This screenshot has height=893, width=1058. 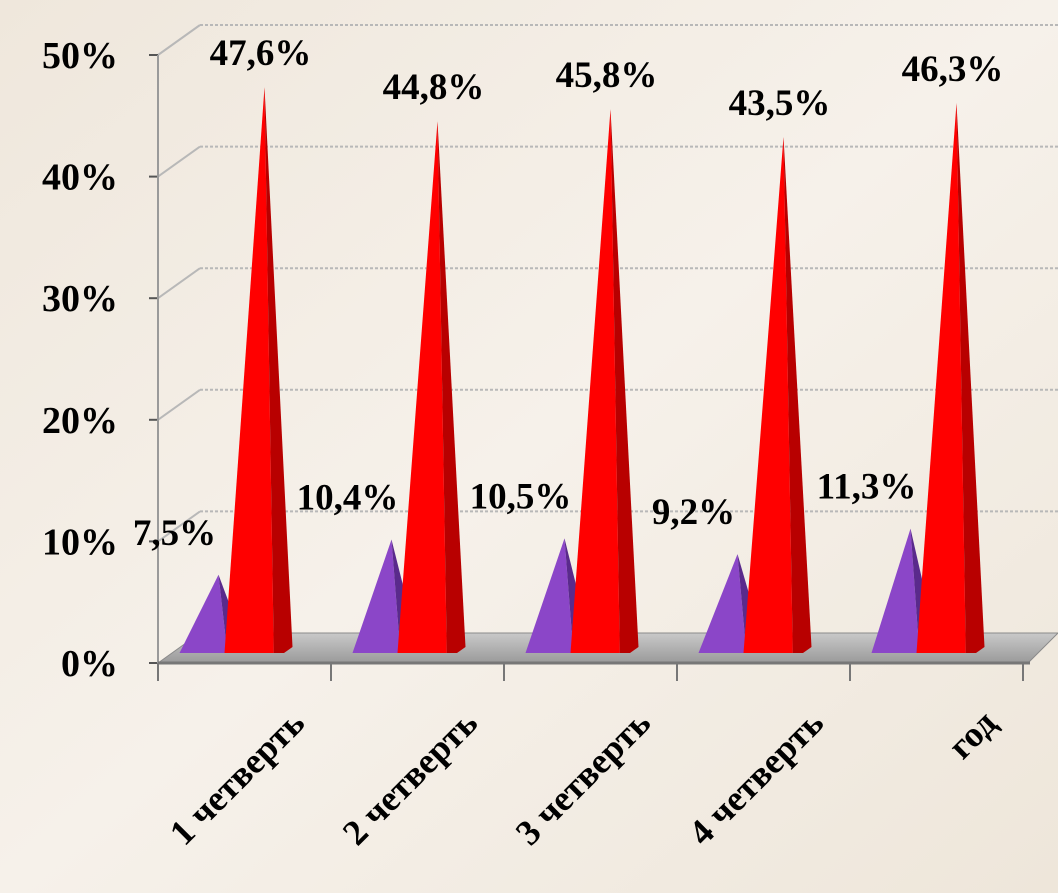 I want to click on data-label: 11,3%, so click(x=867, y=487).